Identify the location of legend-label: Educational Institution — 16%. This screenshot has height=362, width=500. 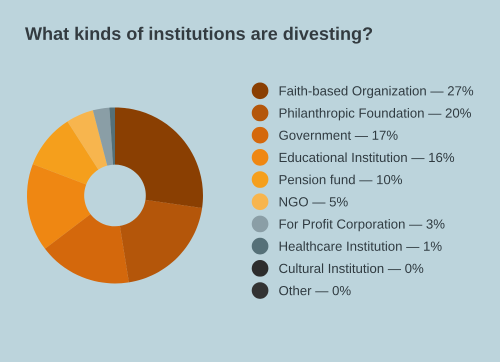
(367, 157).